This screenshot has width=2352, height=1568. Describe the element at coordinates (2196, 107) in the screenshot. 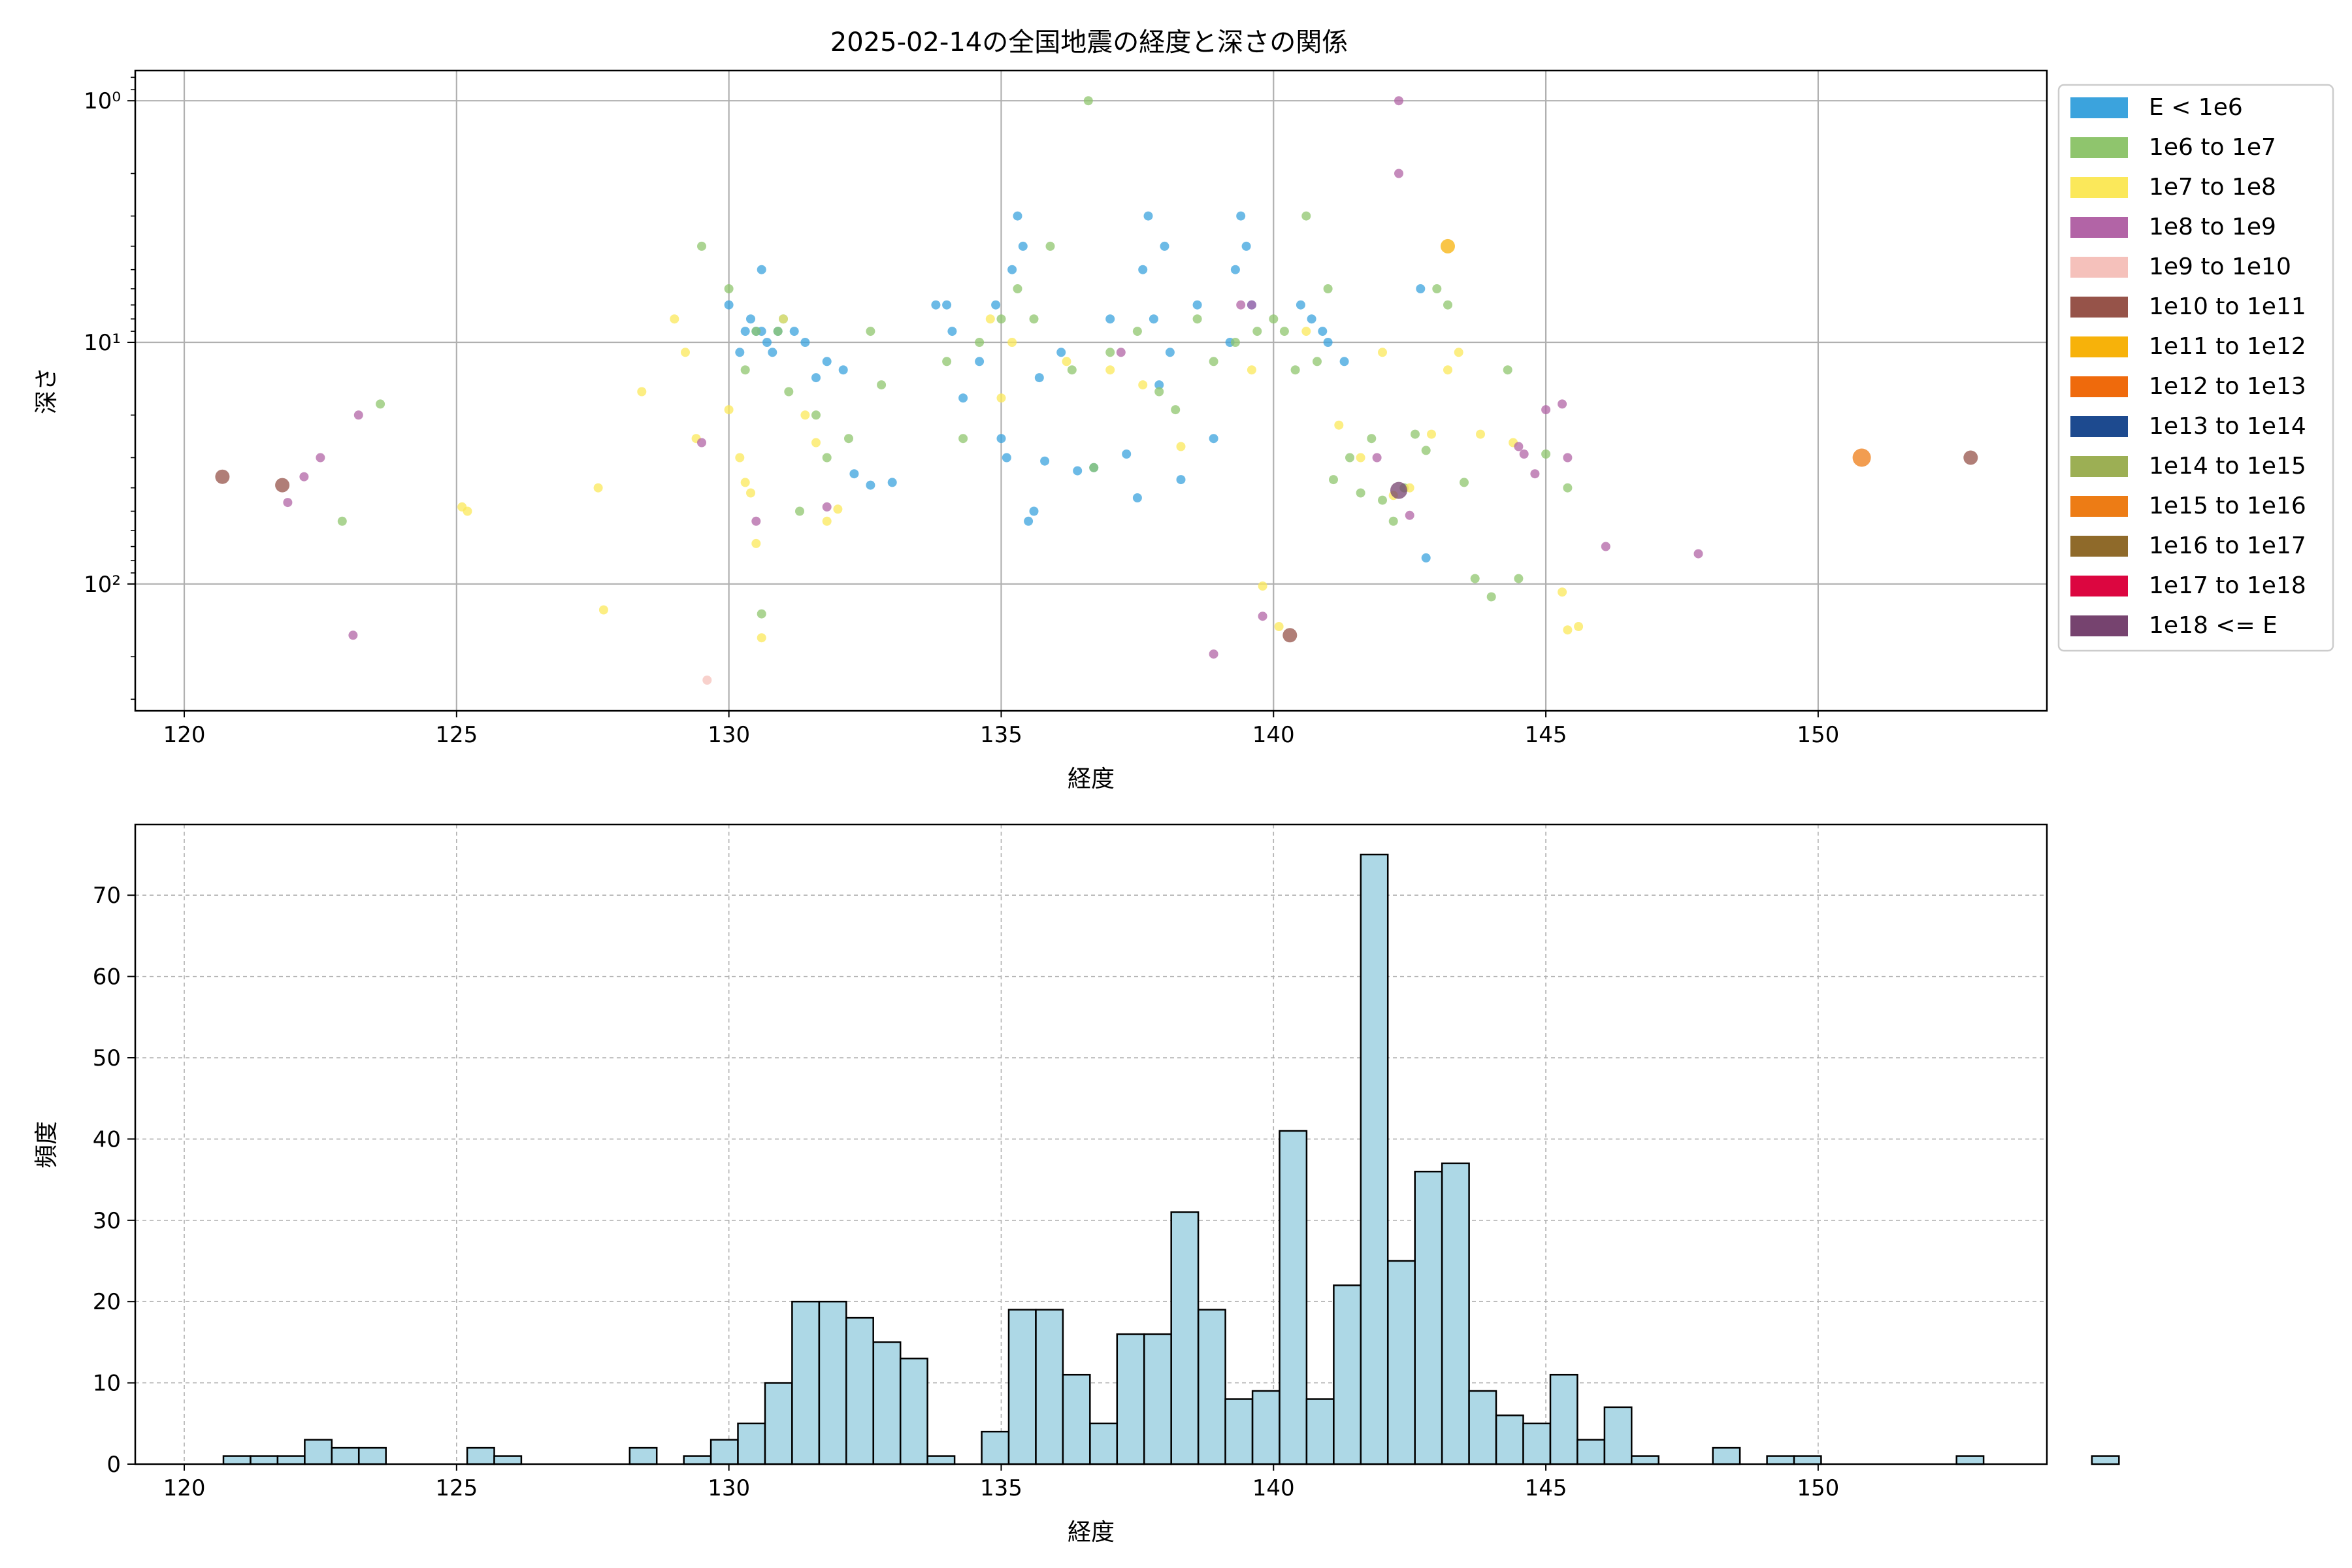

I see `legend-label: E < 1e6` at that location.